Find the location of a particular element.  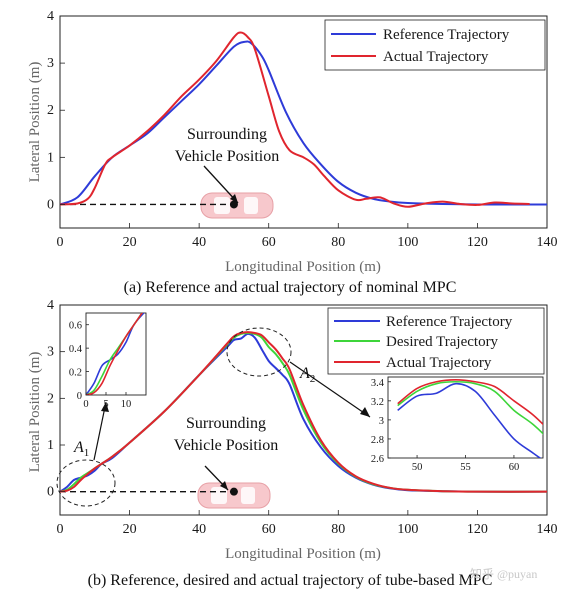

i1-xtick-label: 5 is located at coordinates (105, 404).